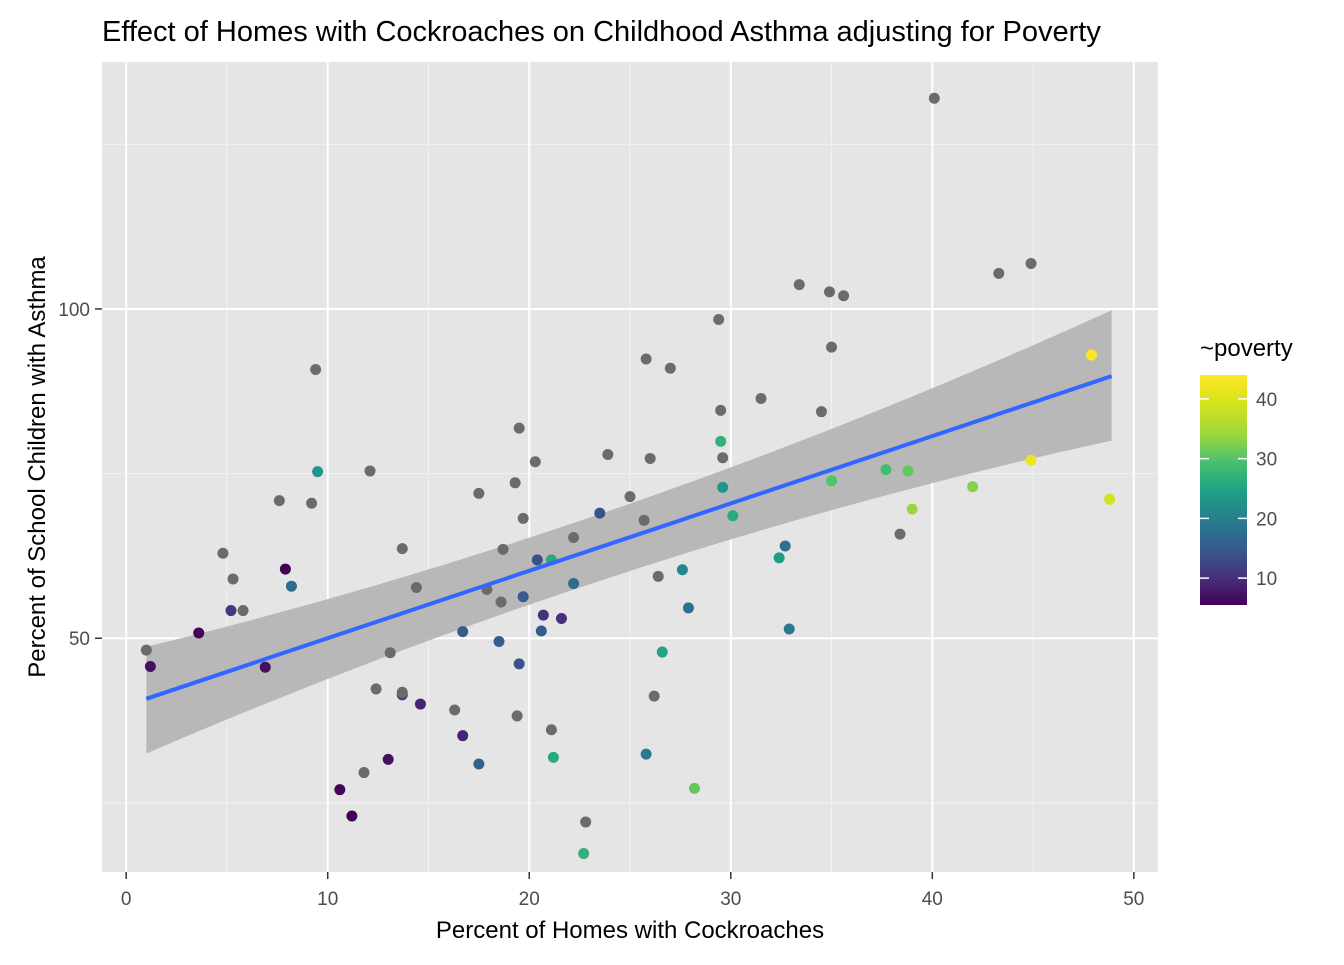  What do you see at coordinates (327, 899) in the screenshot?
I see `x-tick-label: 10` at bounding box center [327, 899].